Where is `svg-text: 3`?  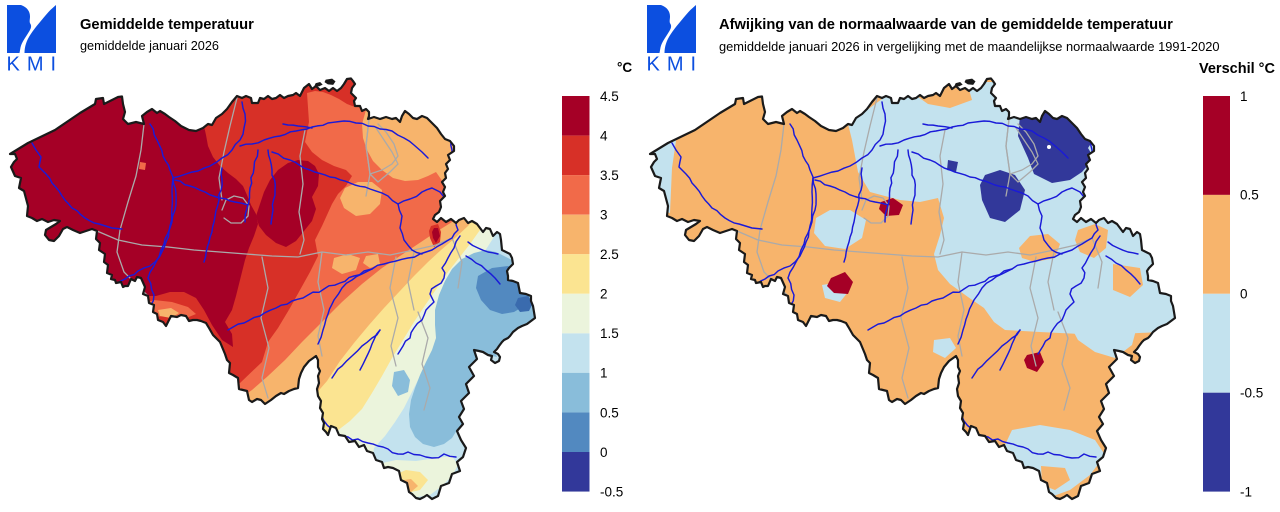
svg-text: 3 is located at coordinates (604, 215).